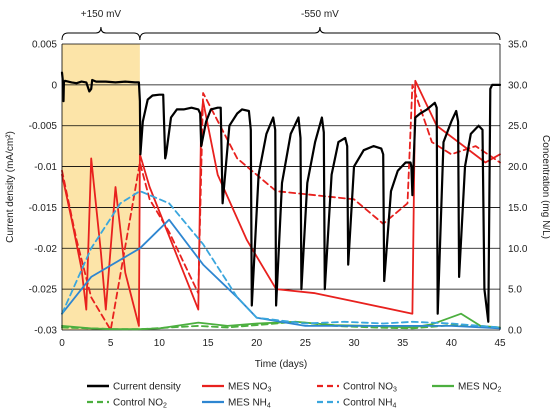 Image resolution: width=550 pixels, height=415 pixels. I want to click on legend-label: Current density, so click(147, 387).